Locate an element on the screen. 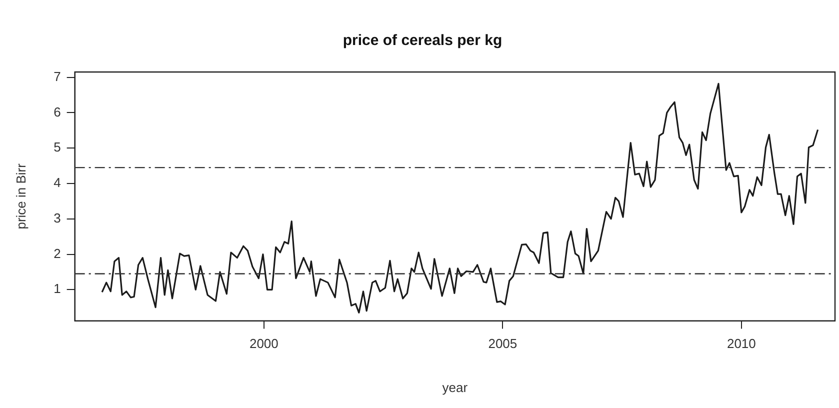  x-tick-label: 2005 is located at coordinates (503, 344).